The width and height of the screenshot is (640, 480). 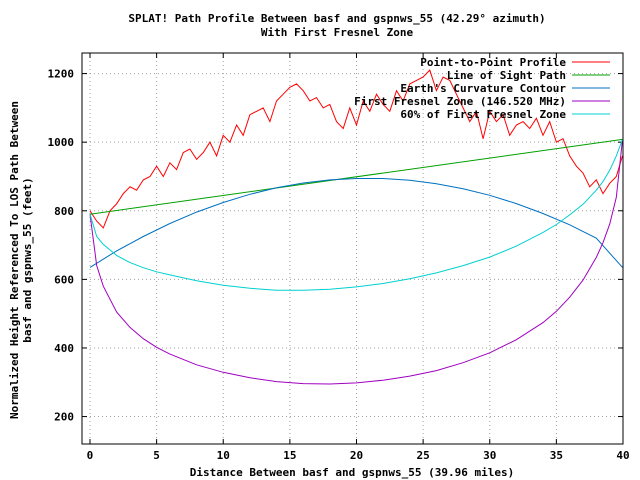 I want to click on x-tick-label: 40, so click(x=622, y=455).